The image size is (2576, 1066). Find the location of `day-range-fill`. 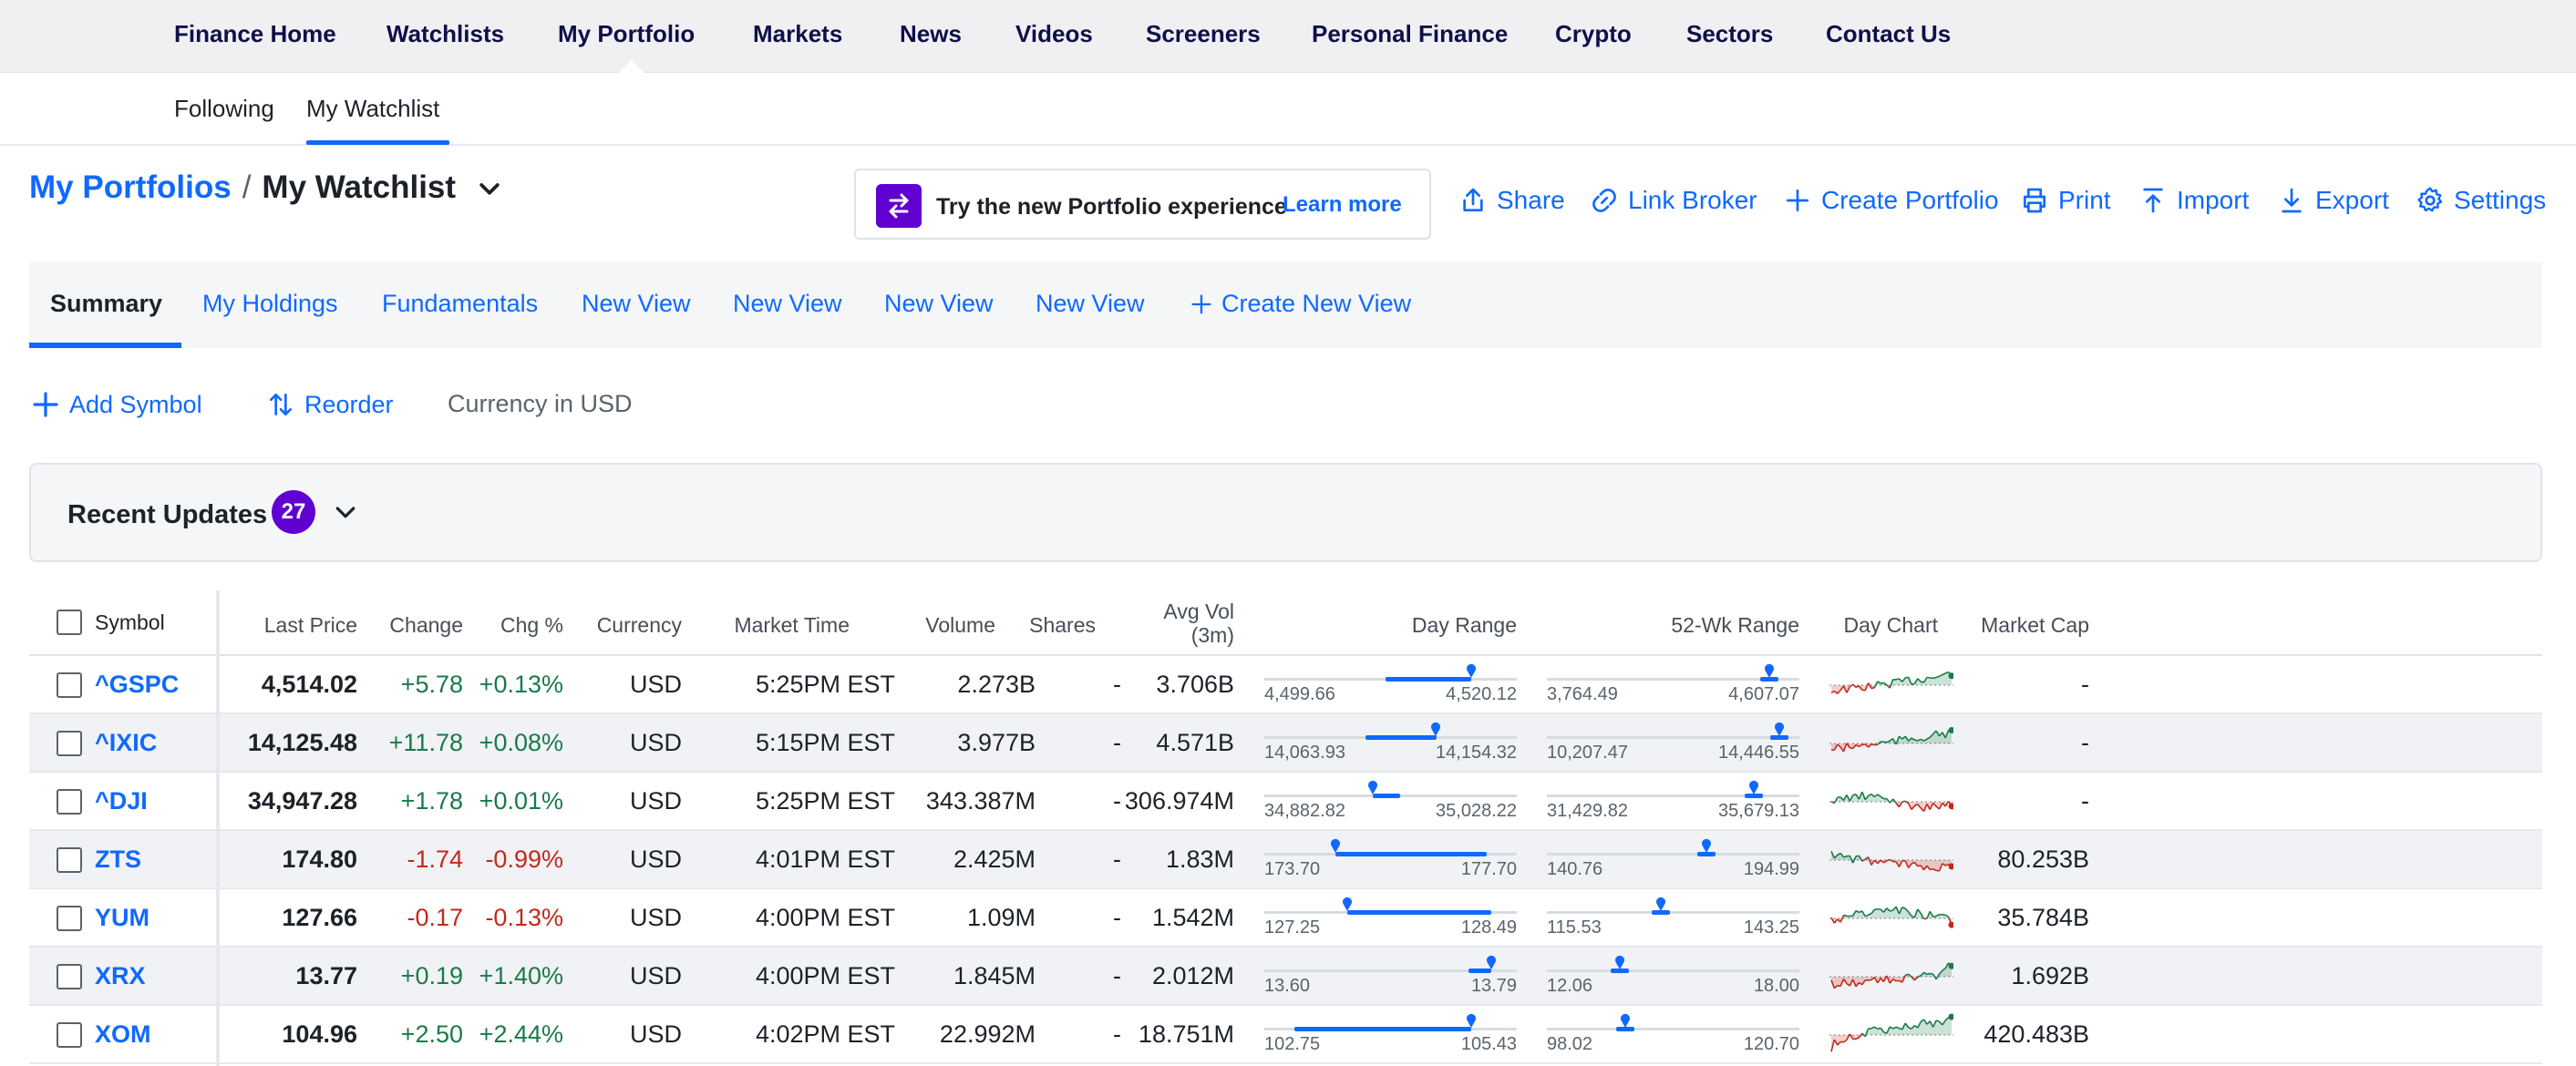

day-range-fill is located at coordinates (1401, 737).